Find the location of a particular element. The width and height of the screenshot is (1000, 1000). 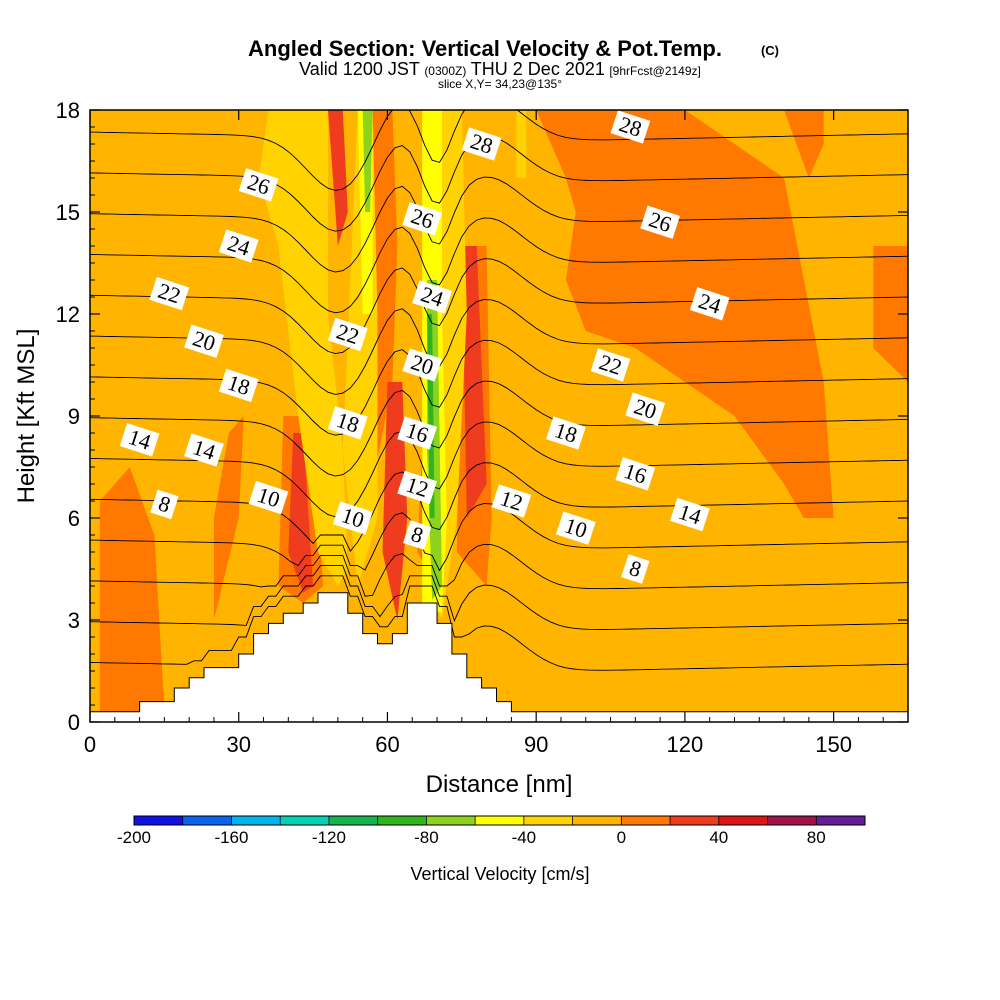

colorbar: -200 -160 -120 -80 -40 0 40 80 is located at coordinates (491, 831).